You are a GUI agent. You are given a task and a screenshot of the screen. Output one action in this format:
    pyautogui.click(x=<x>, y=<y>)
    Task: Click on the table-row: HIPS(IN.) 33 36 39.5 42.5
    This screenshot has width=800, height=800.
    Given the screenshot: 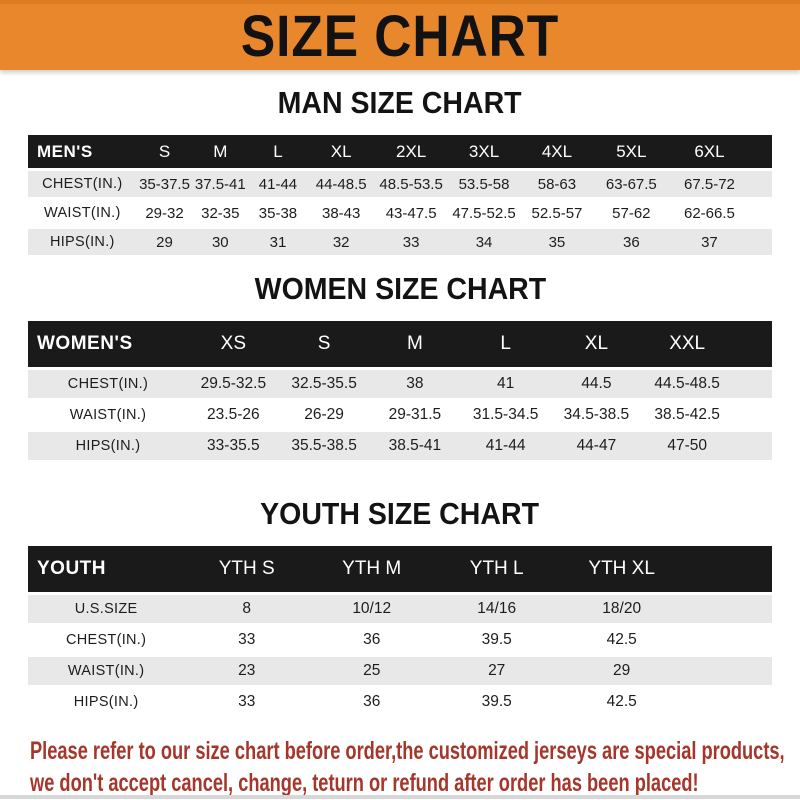 What is the action you would take?
    pyautogui.click(x=400, y=702)
    